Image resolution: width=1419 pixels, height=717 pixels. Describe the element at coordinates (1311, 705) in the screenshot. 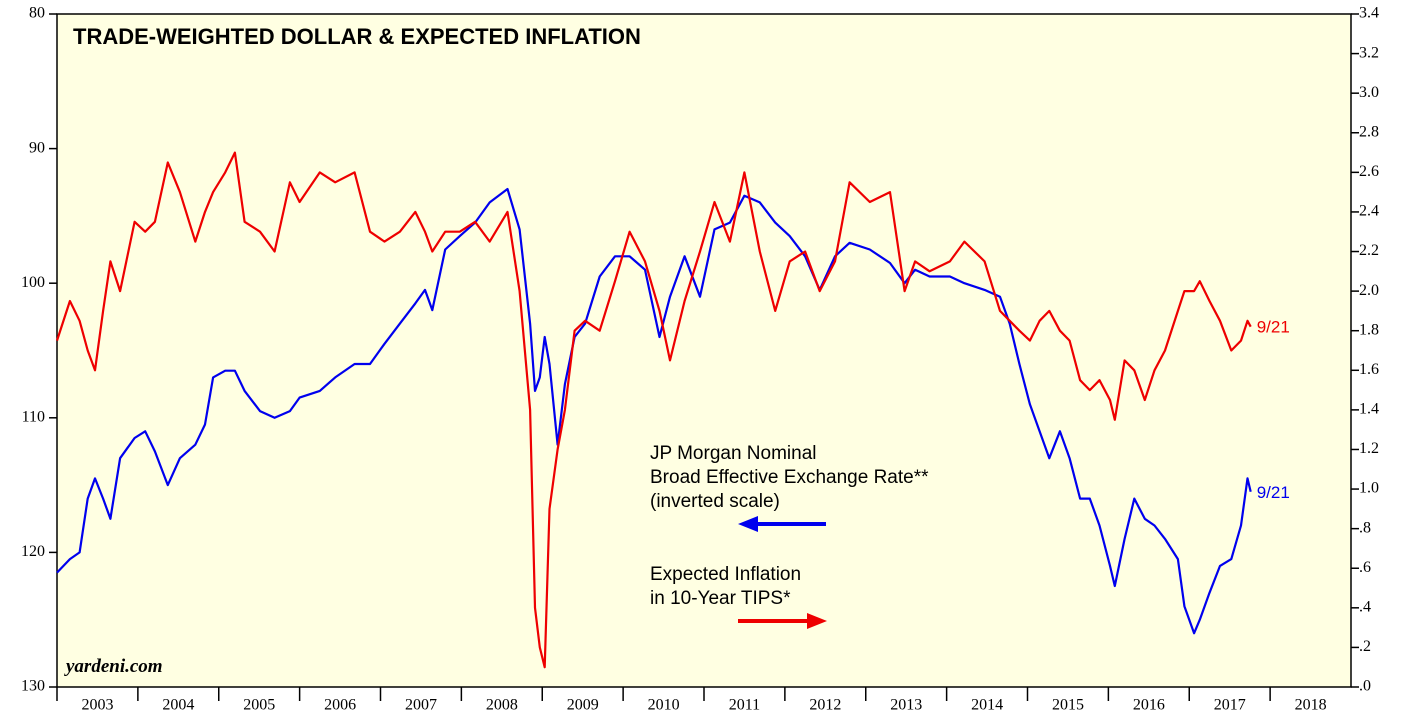

I see `x-tick-label: 2018` at that location.